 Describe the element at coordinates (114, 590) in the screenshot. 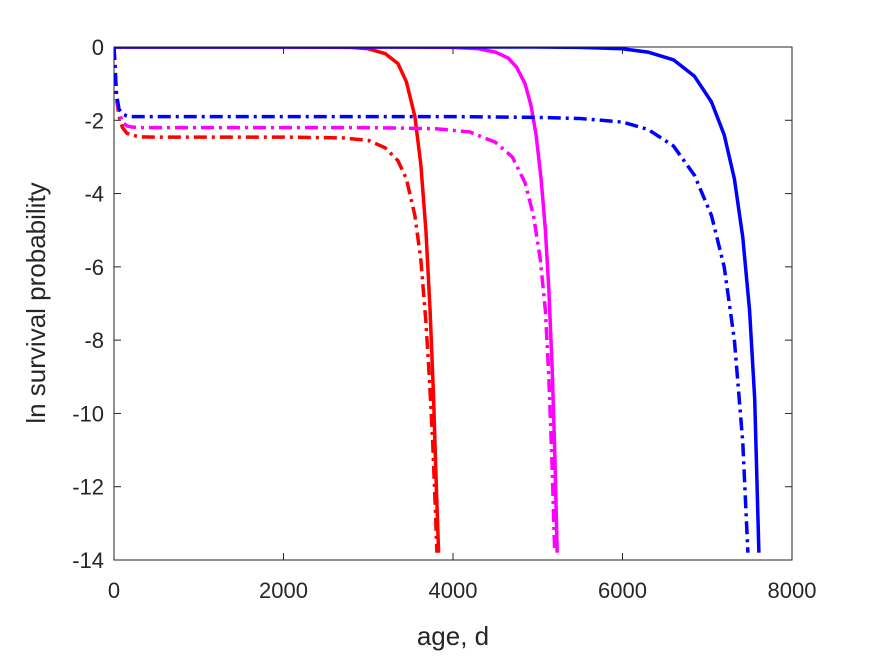

I see `x-tick-label: 0` at that location.